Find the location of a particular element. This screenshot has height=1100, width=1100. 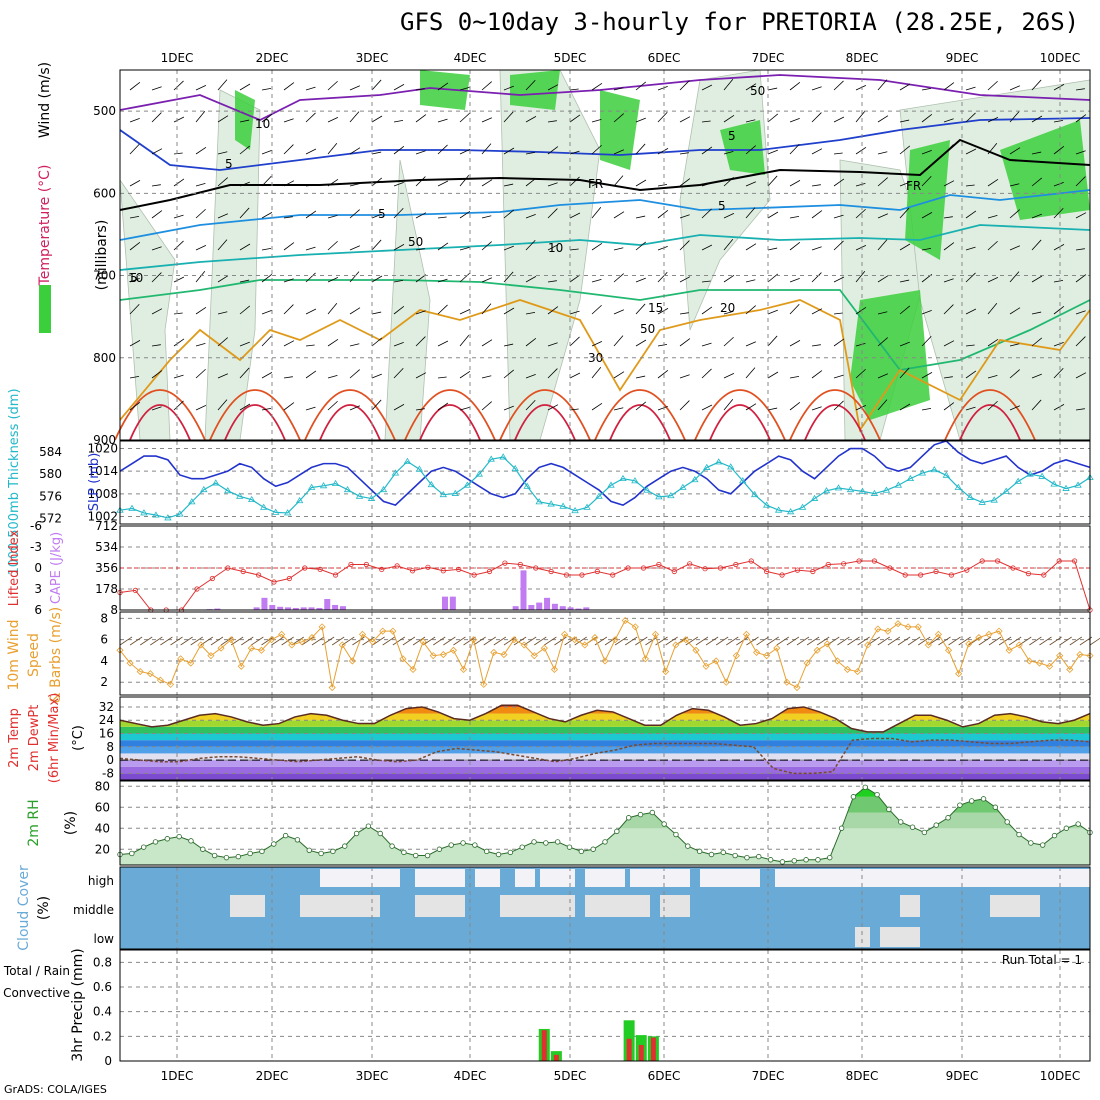

cloud-unit-label: (%) is located at coordinates (44, 908).